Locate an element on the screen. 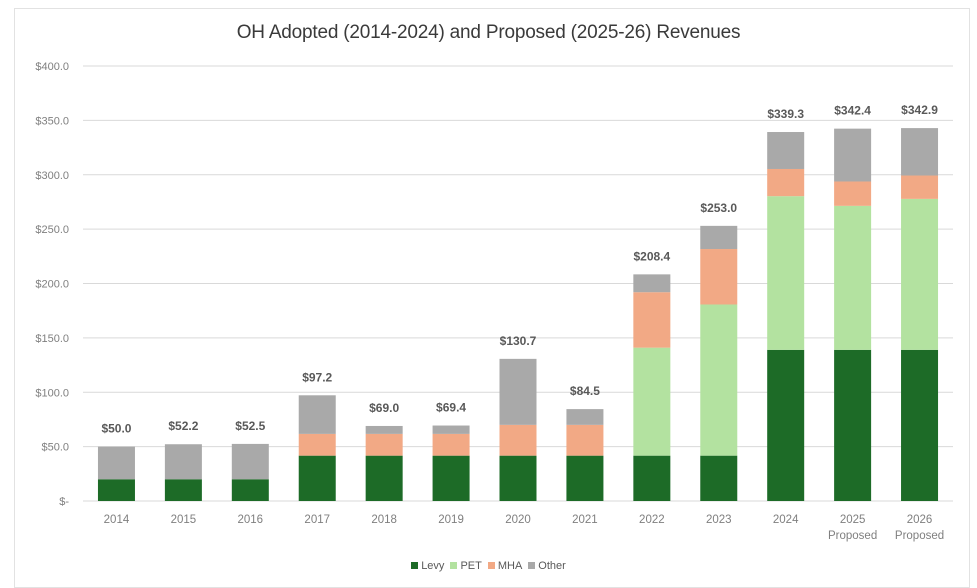  y-tick-label: $350.0 is located at coordinates (52, 121).